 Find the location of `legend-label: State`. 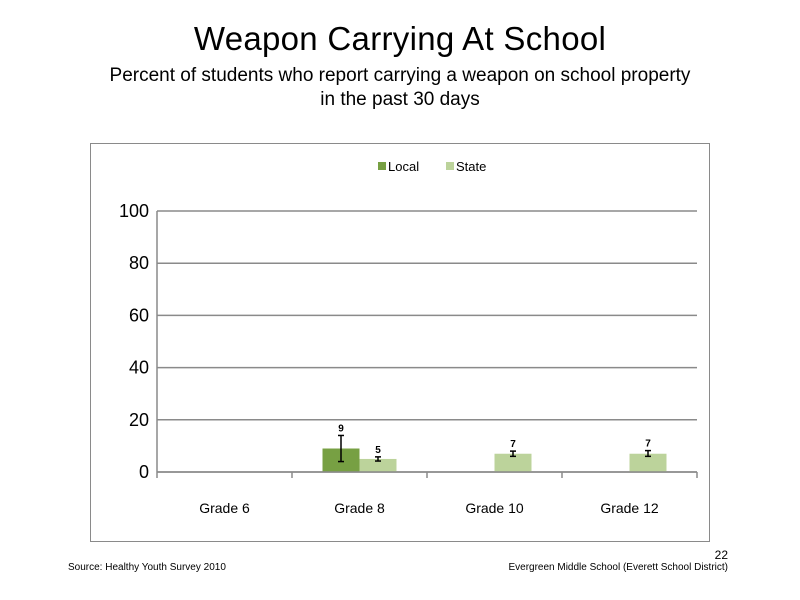

legend-label: State is located at coordinates (471, 166).